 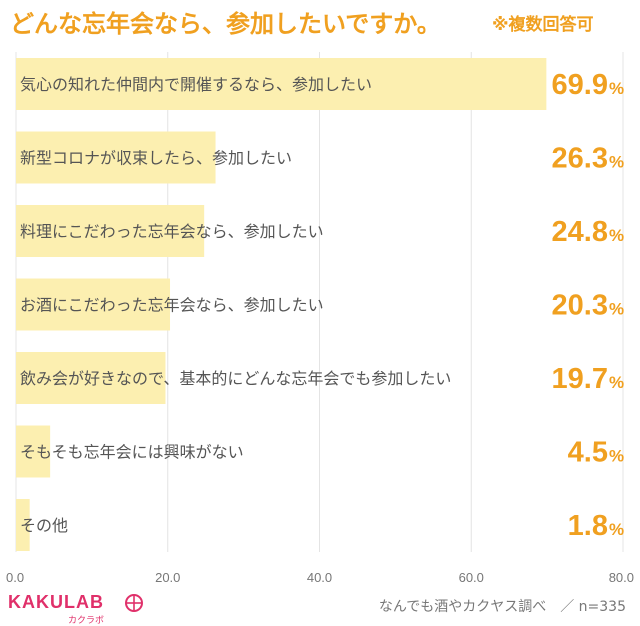 I want to click on unit-label-0: %, so click(x=616, y=88).